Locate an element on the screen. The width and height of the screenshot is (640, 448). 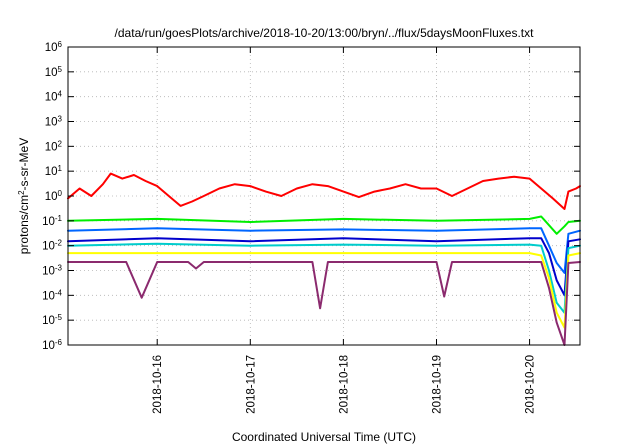
y-tick-label: 10⁴ is located at coordinates (54, 96).